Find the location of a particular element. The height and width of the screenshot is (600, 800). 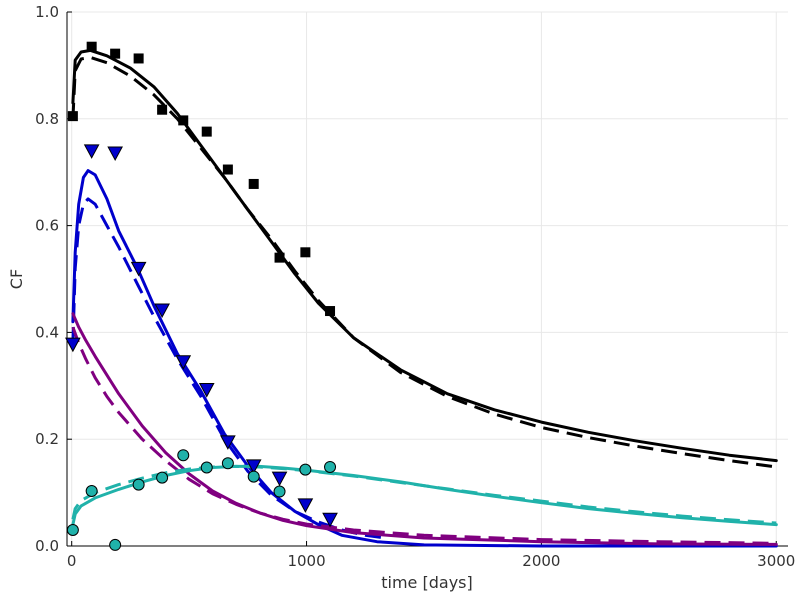

y-tick-label: 0.4 is located at coordinates (47, 332).